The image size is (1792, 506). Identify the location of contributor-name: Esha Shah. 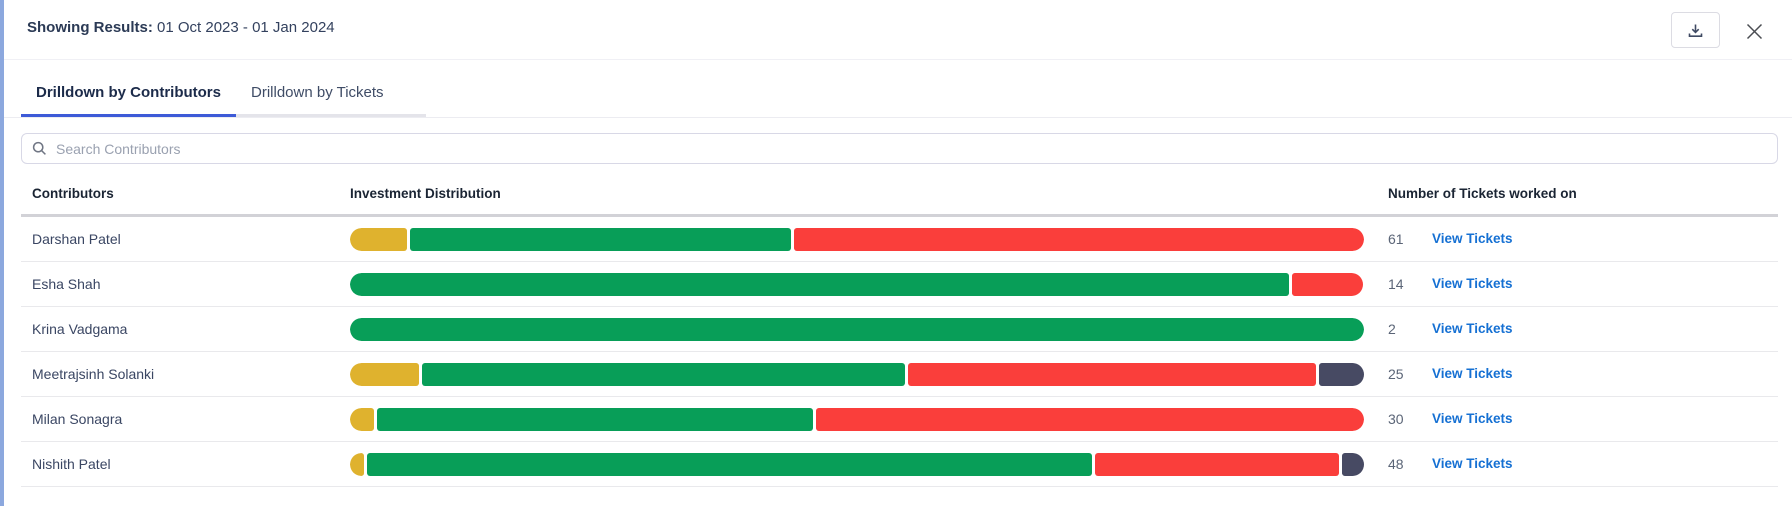
(66, 284).